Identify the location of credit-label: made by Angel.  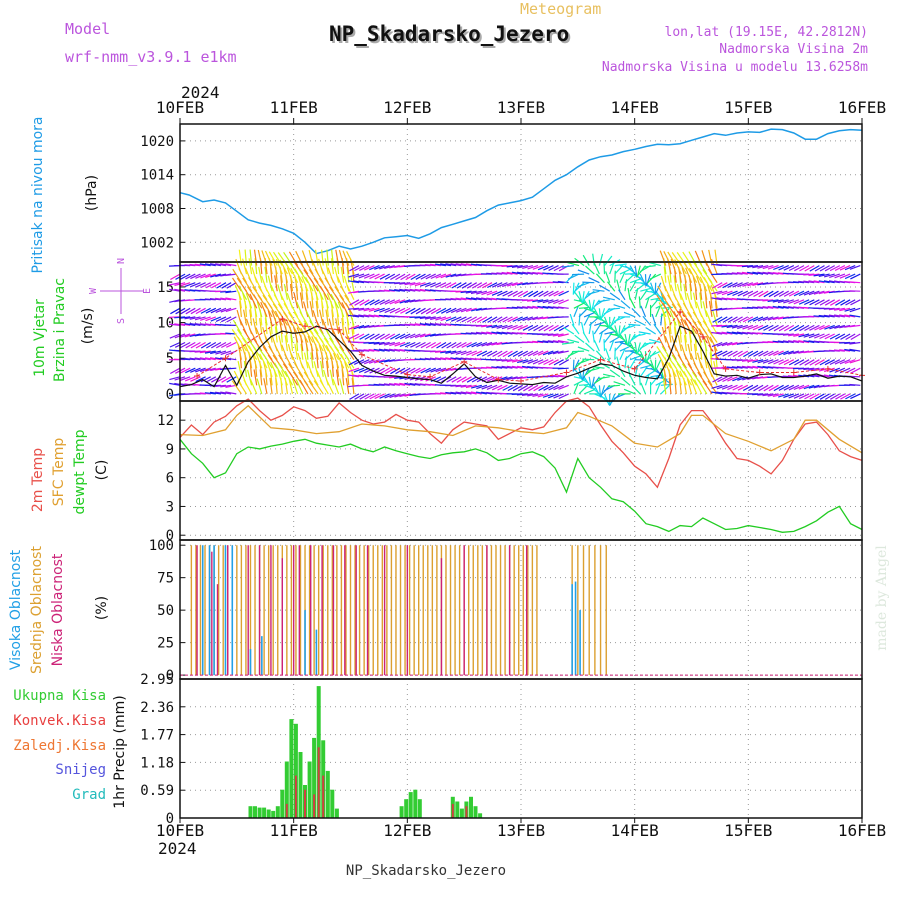
(882, 598).